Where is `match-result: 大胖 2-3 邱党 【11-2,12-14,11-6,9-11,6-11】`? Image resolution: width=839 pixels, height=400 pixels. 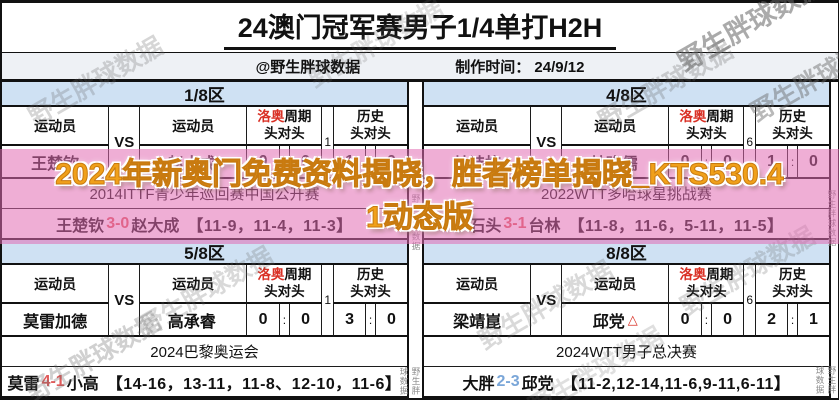 match-result: 大胖 2-3 邱党 【11-2,12-14,11-6,9-11,6-11】 is located at coordinates (626, 382).